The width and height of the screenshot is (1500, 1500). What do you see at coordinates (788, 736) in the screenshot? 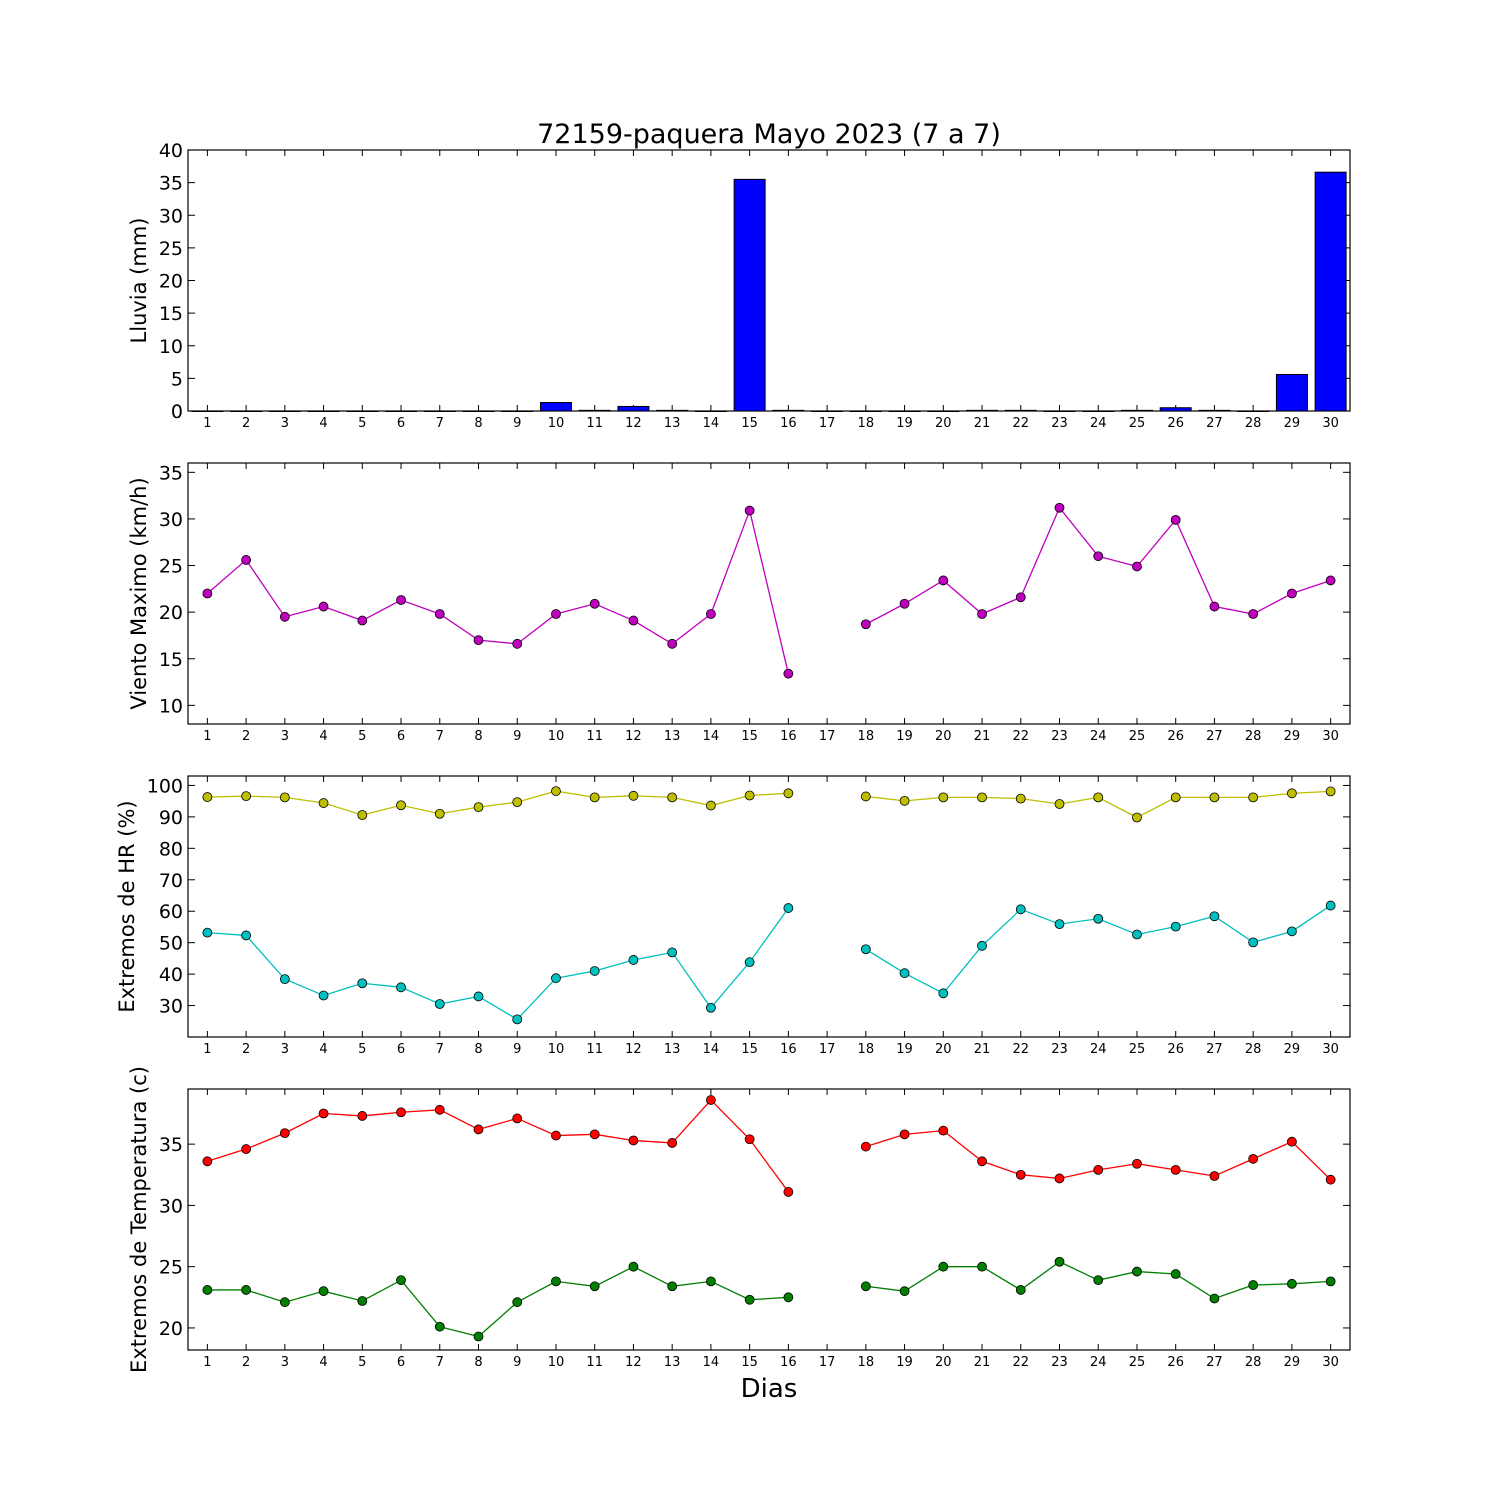
I see `x-tick-label: 16` at bounding box center [788, 736].